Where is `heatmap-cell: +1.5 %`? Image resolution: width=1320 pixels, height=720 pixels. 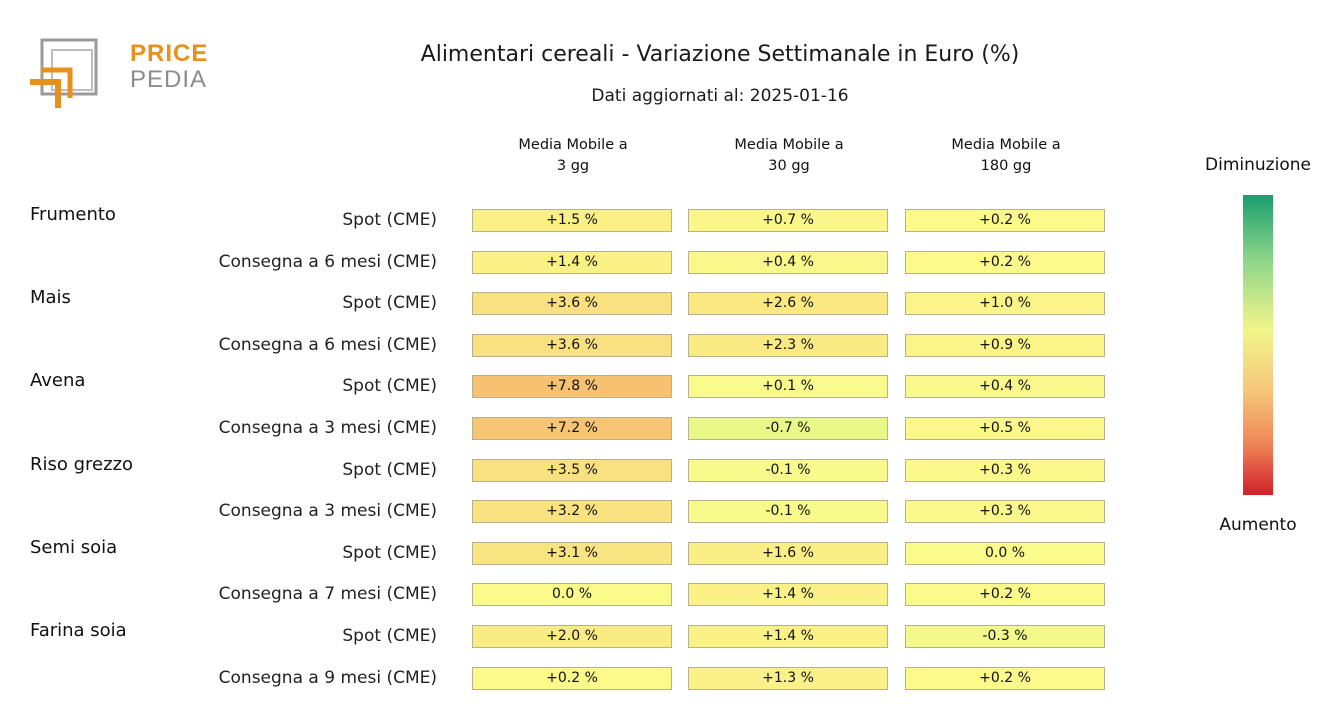 heatmap-cell: +1.5 % is located at coordinates (572, 220).